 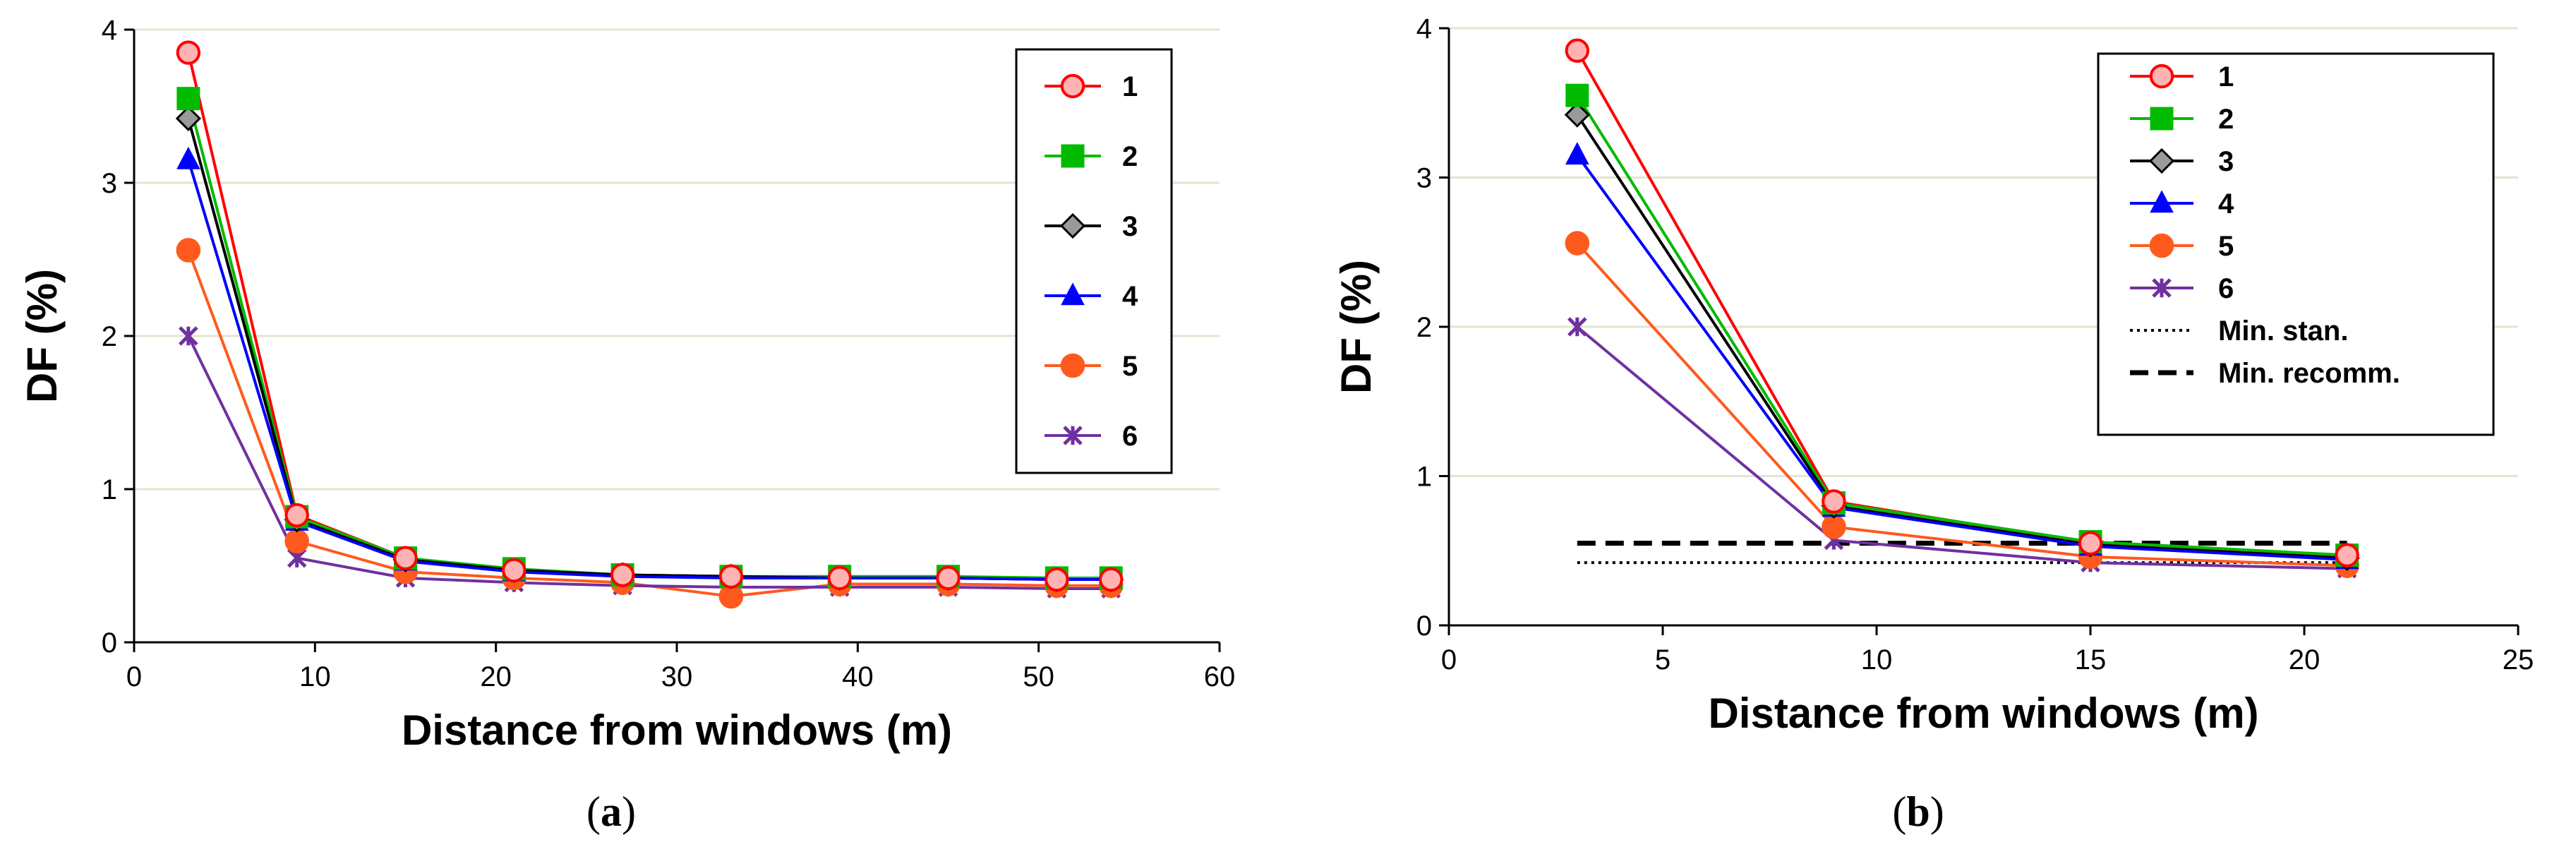 I want to click on figure-caption-letter: b, so click(x=1918, y=811).